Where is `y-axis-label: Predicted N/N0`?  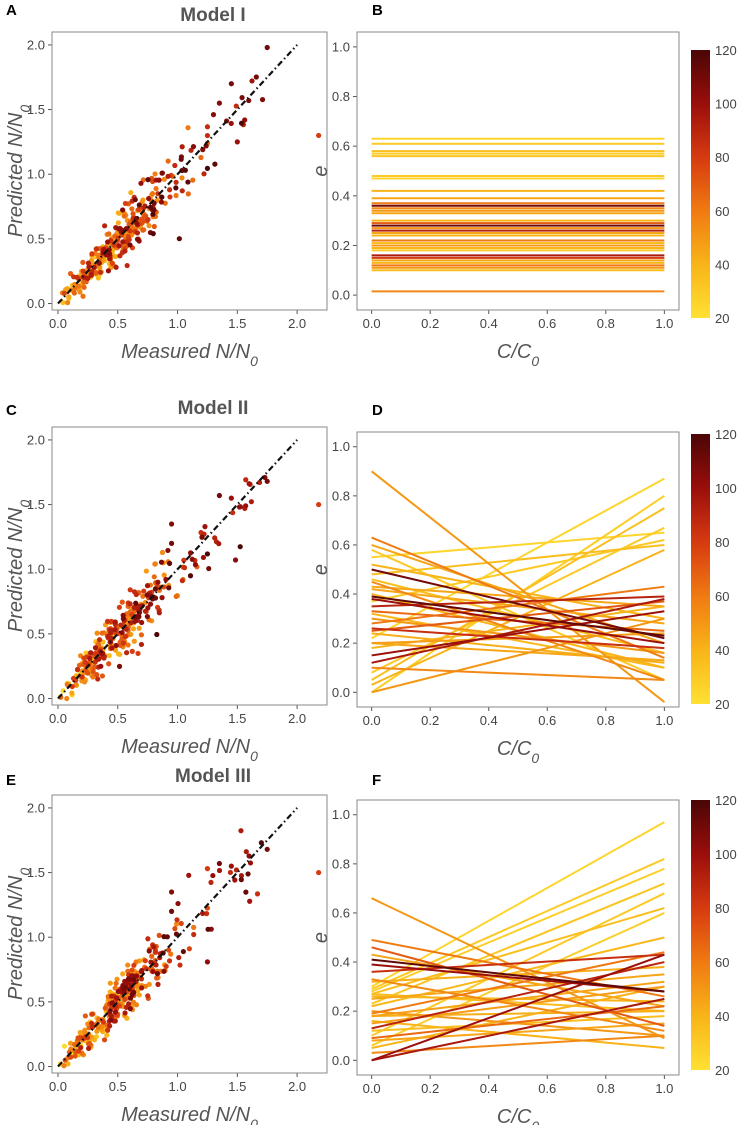 y-axis-label: Predicted N/N0 is located at coordinates (19, 171).